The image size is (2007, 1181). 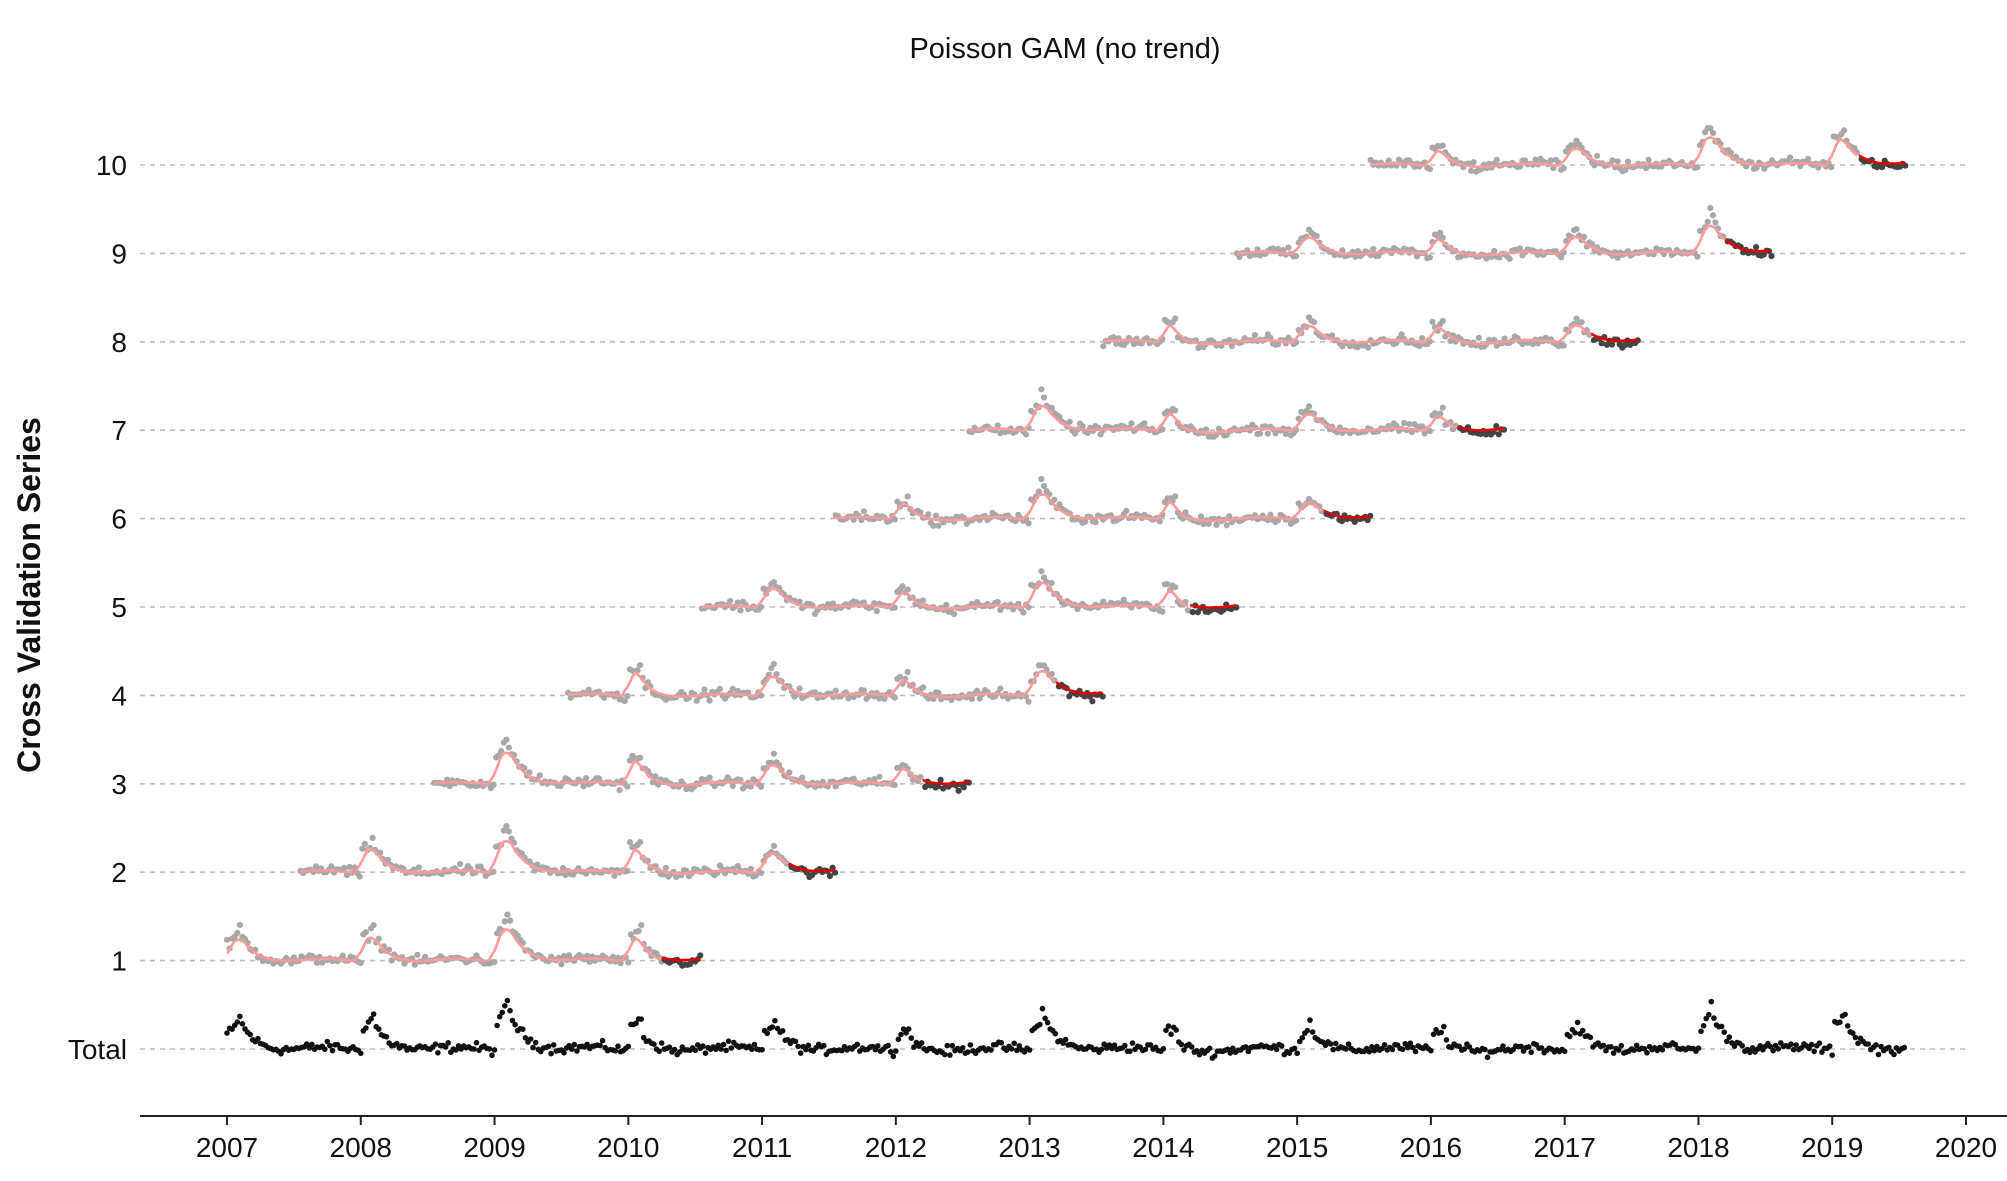 I want to click on x-tick-2007: 2007, so click(x=227, y=1147).